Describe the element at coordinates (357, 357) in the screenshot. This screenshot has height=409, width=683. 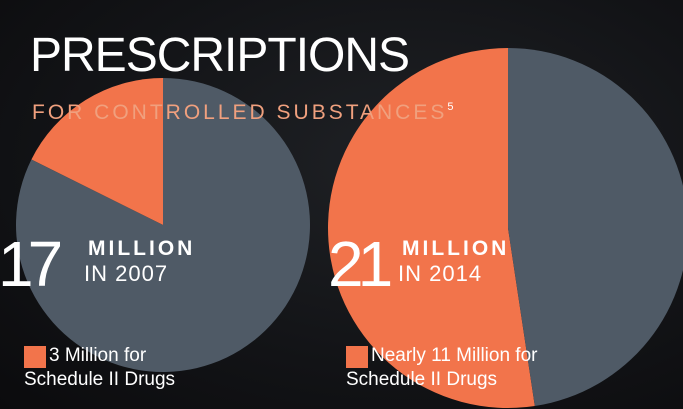
I see `legend-swatch-2014` at that location.